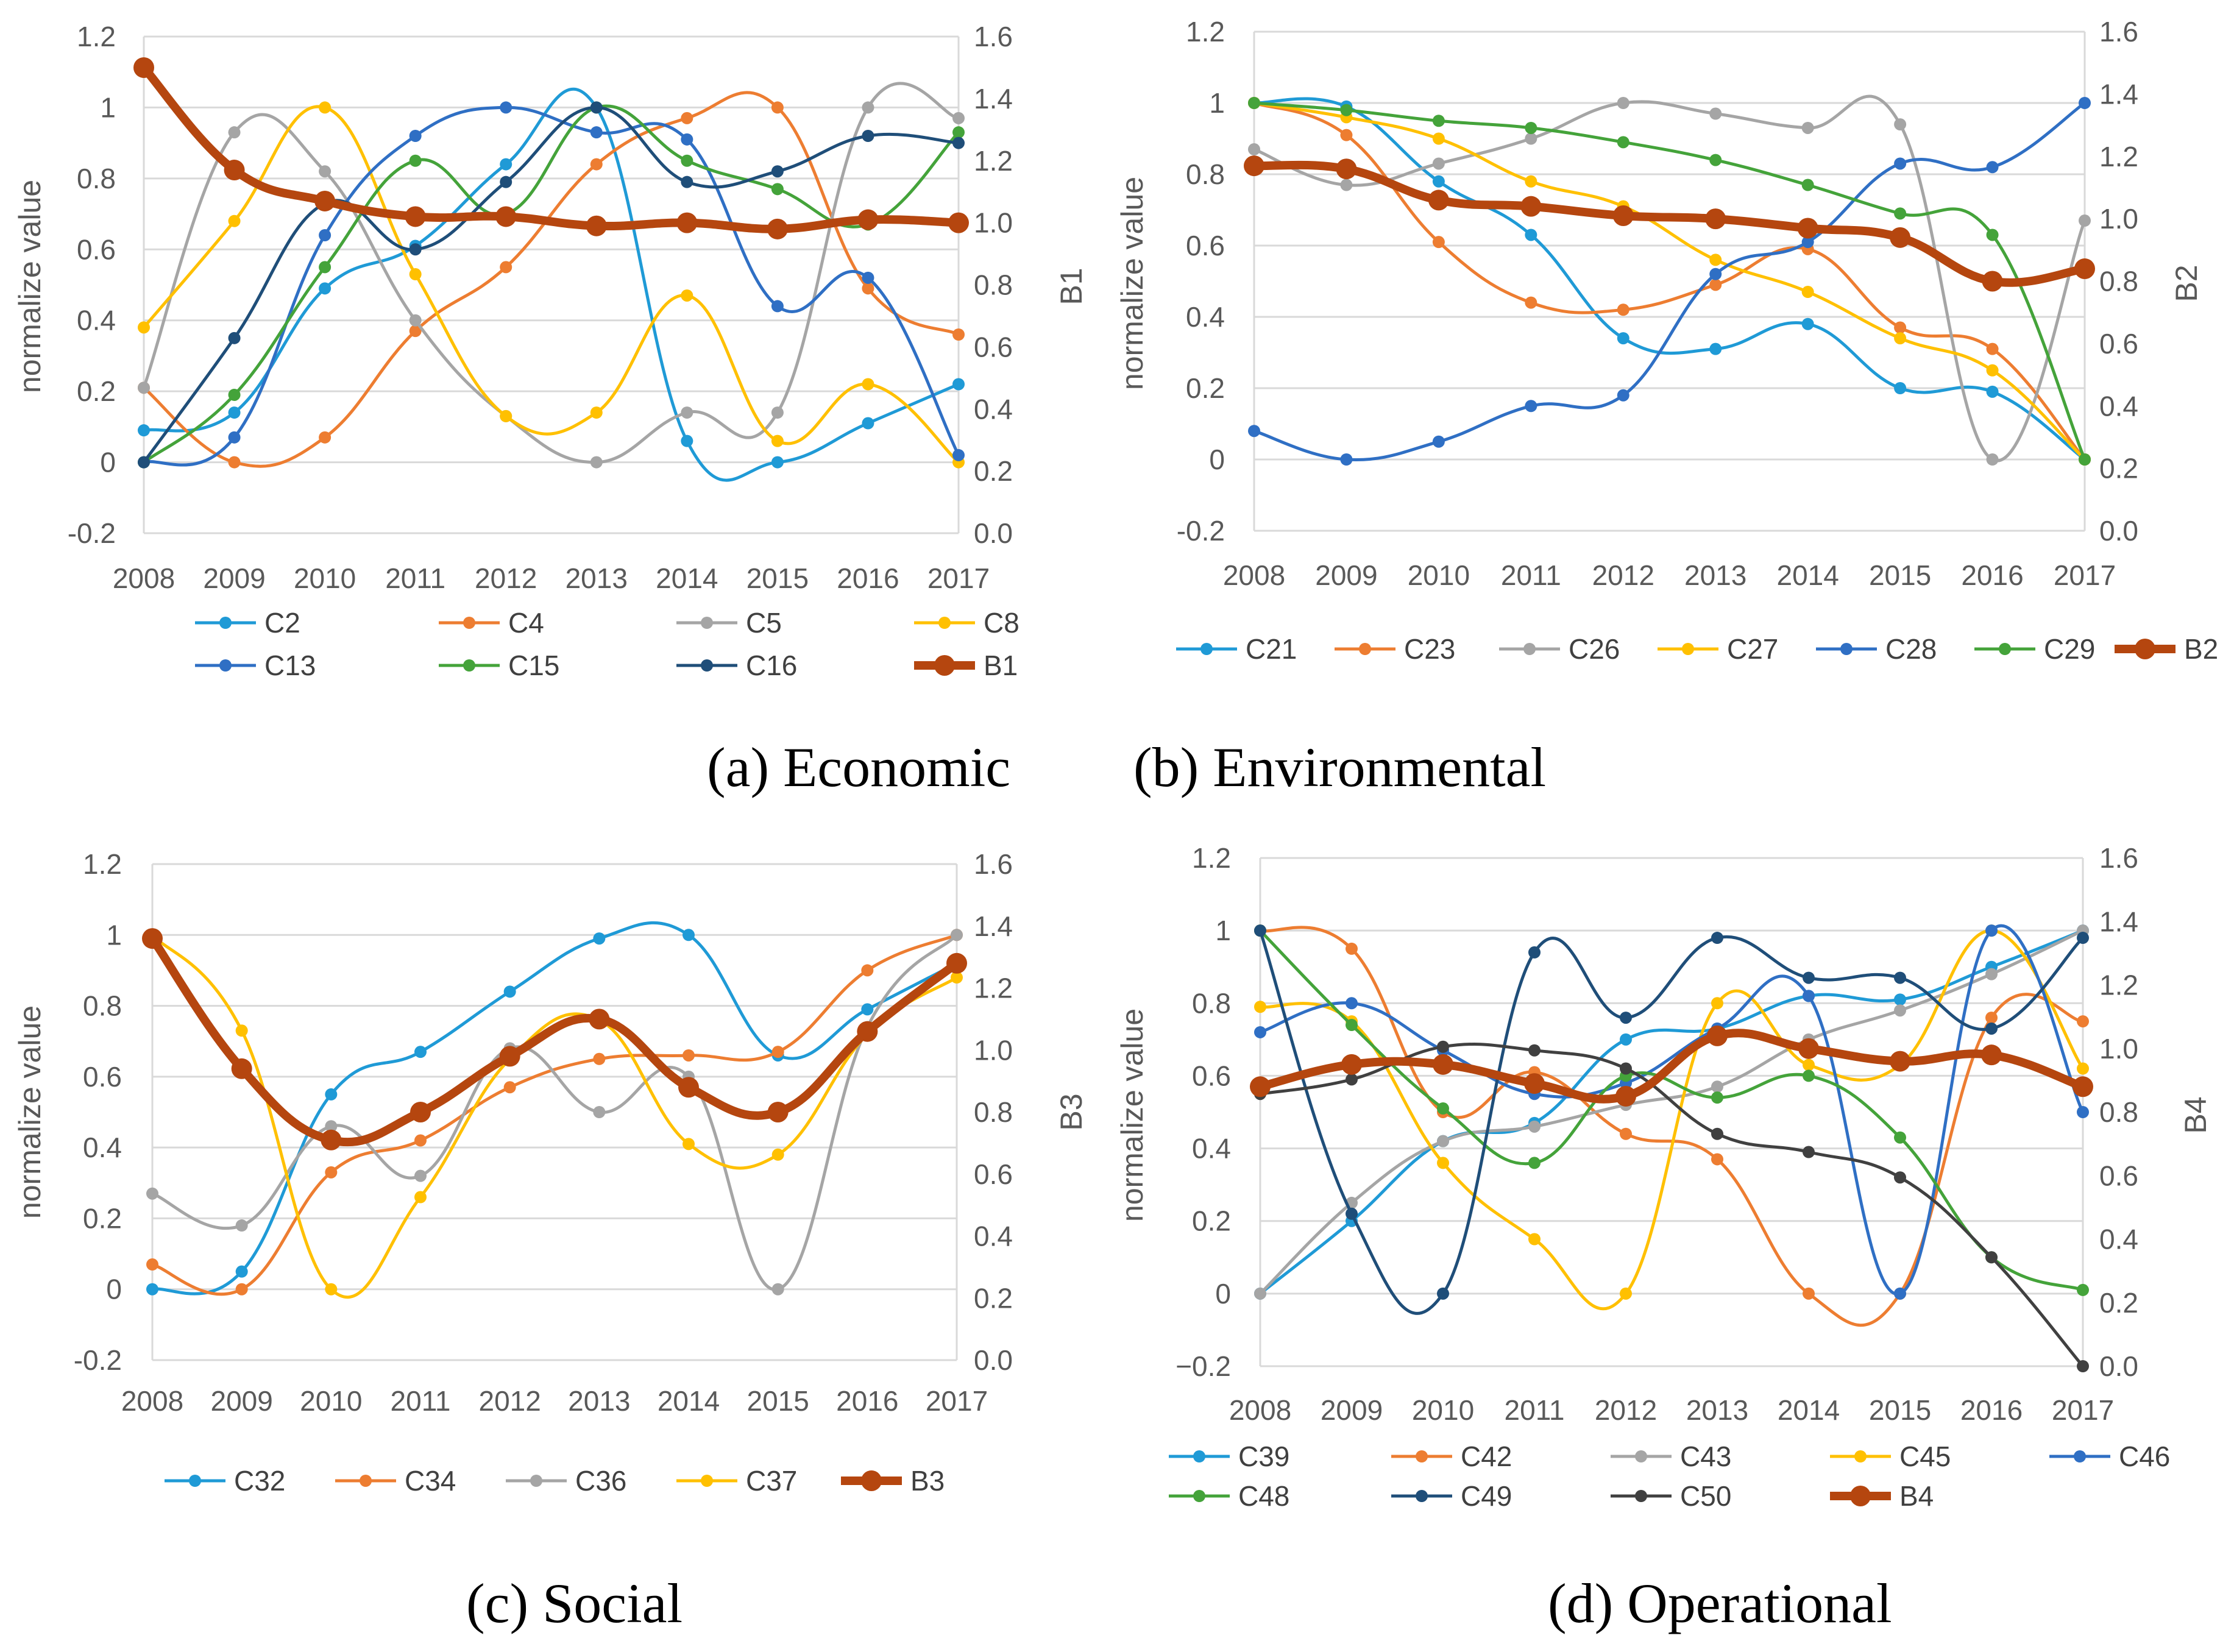 The image size is (2234, 1652). I want to click on legend-item-c21: C21, so click(1236, 649).